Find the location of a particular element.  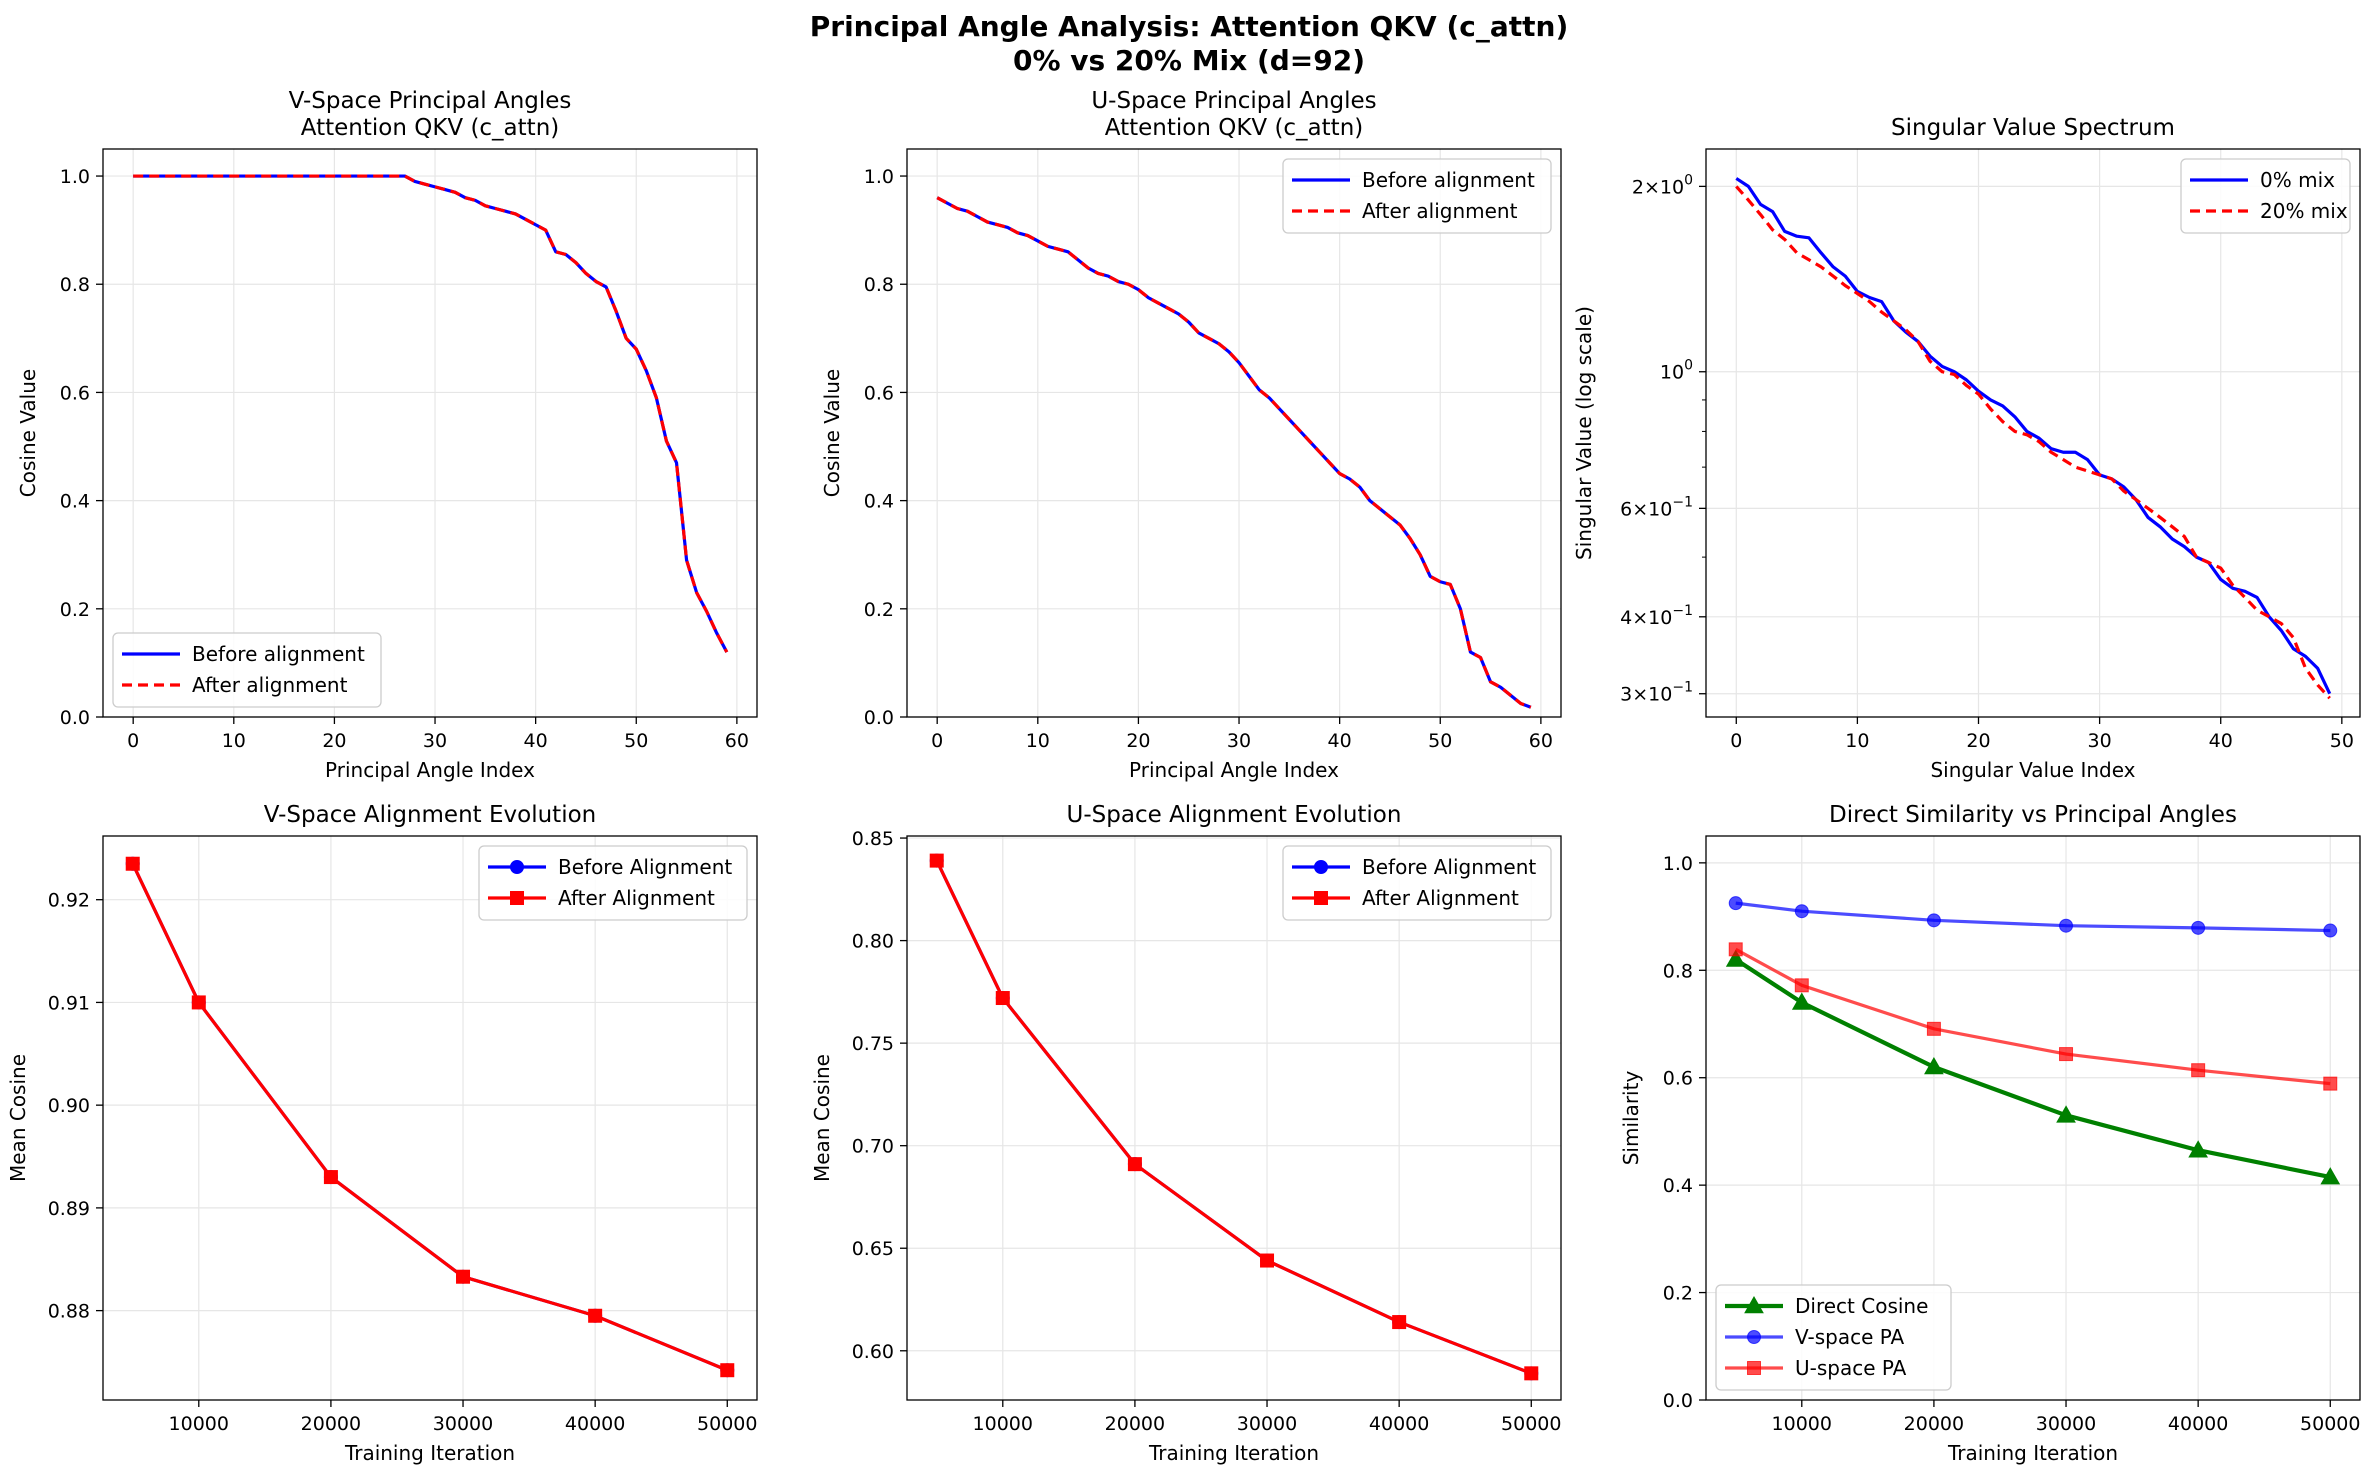

y-axis-label: Mean Cosine is located at coordinates (18, 1118).